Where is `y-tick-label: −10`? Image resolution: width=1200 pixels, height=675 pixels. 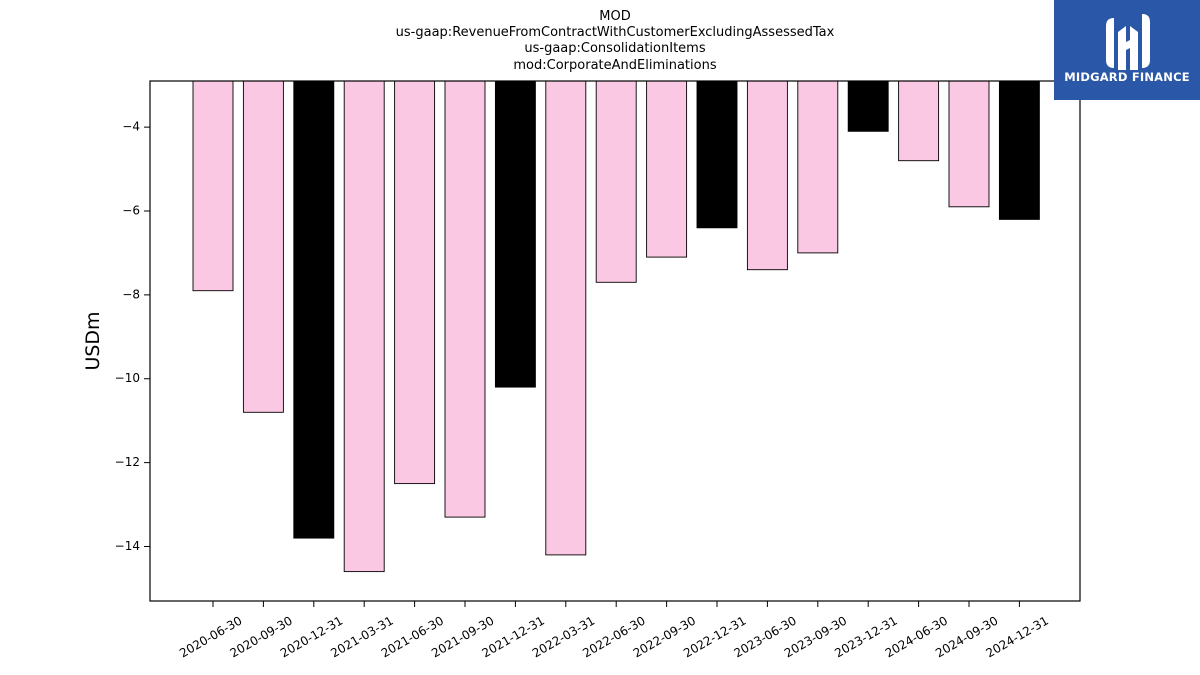 y-tick-label: −10 is located at coordinates (127, 378).